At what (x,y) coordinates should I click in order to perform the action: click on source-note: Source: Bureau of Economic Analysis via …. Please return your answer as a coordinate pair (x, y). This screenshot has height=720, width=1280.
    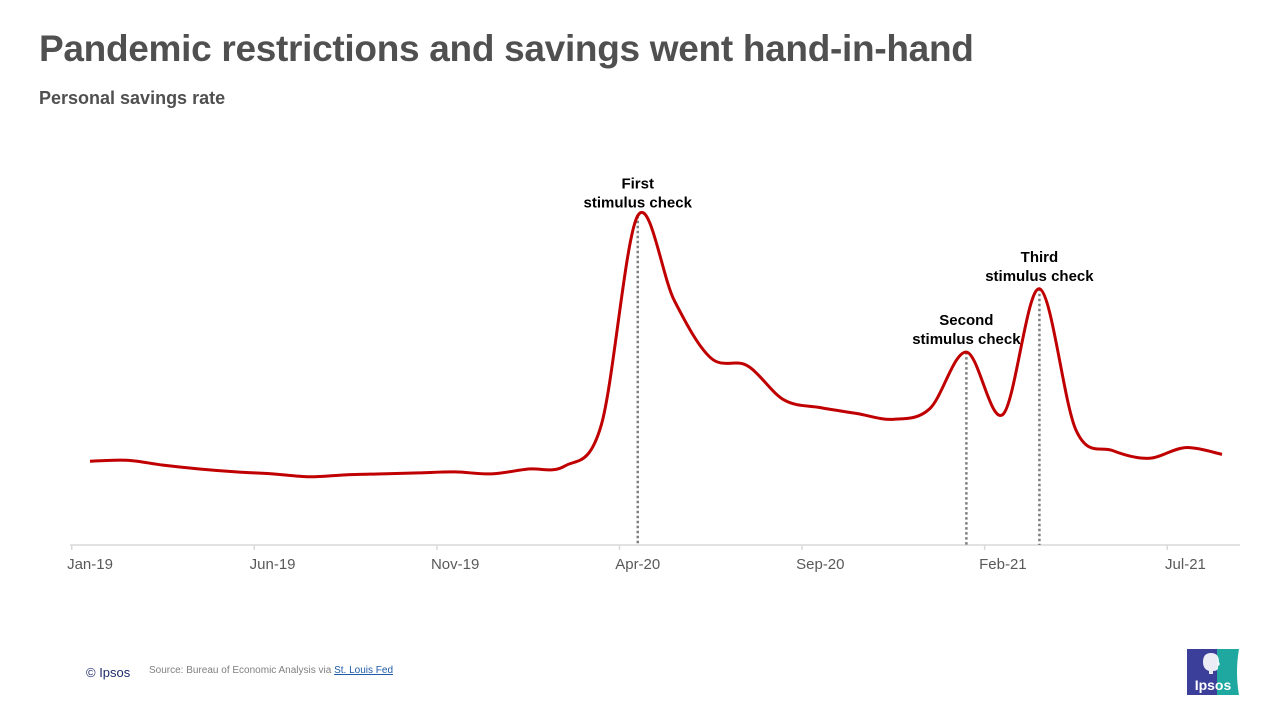
    Looking at the image, I should click on (271, 670).